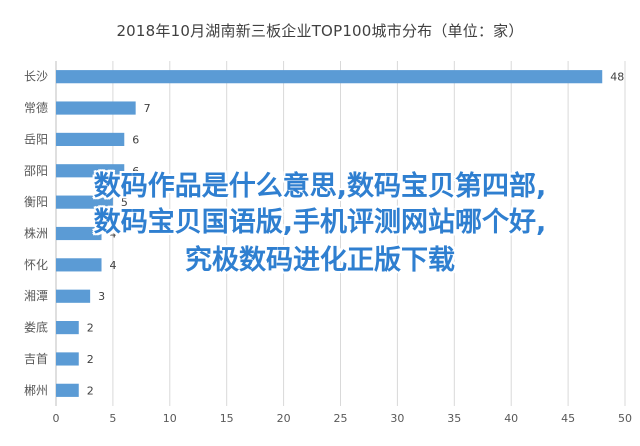  What do you see at coordinates (617, 77) in the screenshot?
I see `data-label: 48` at bounding box center [617, 77].